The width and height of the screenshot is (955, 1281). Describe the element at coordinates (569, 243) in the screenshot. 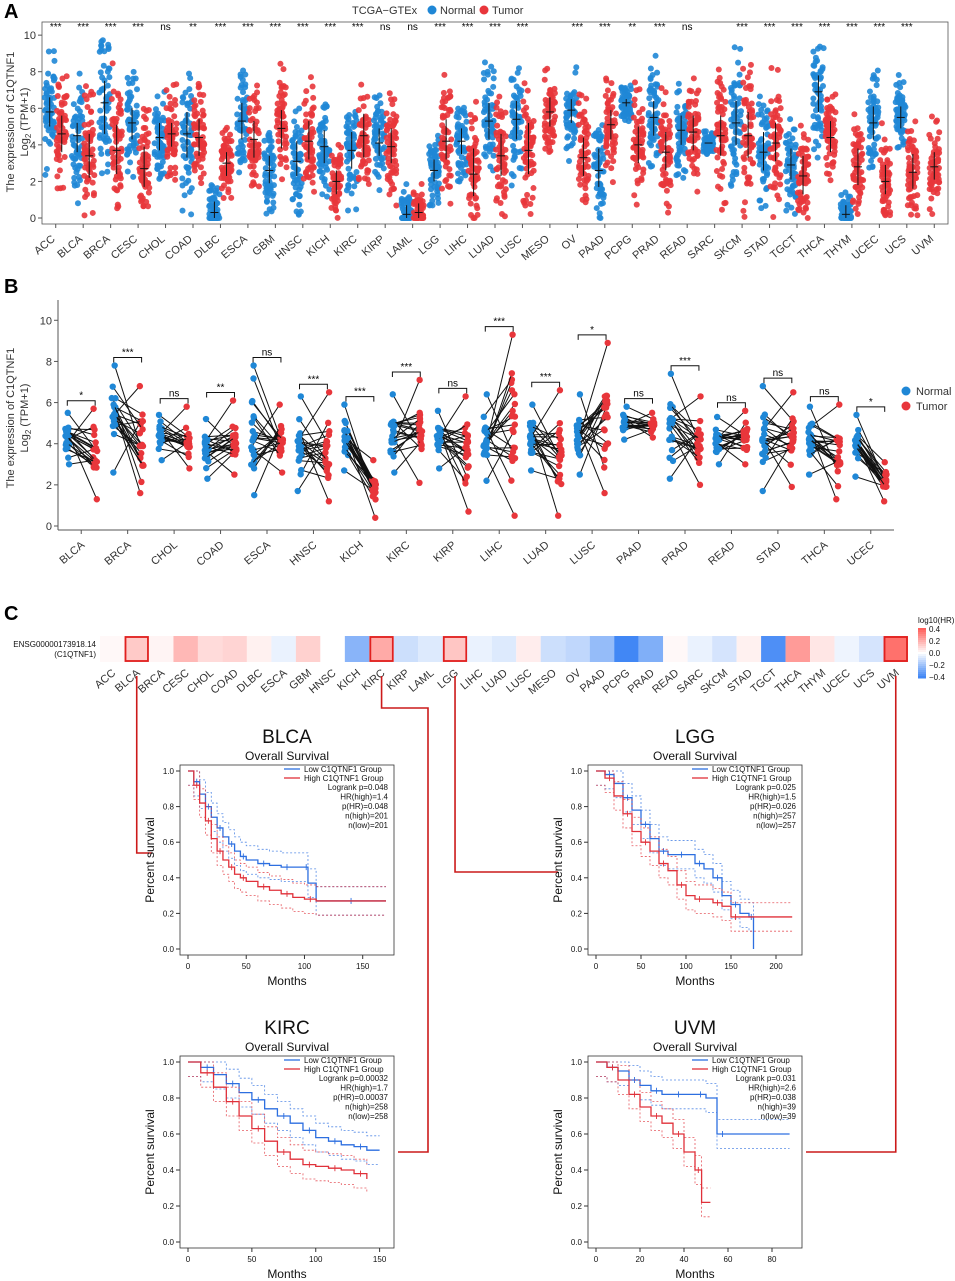

I see `x-tick-label: OV` at that location.